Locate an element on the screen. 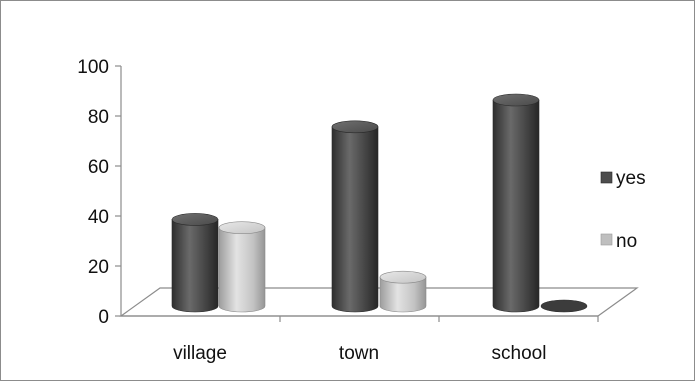 This screenshot has width=695, height=381. bar-yes-town is located at coordinates (355, 216).